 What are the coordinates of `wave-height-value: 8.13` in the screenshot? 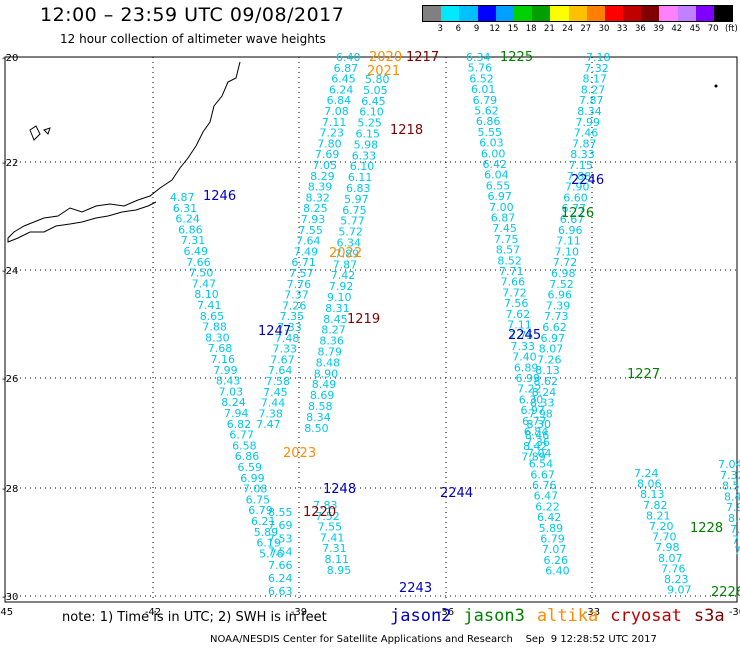 It's located at (547, 370).